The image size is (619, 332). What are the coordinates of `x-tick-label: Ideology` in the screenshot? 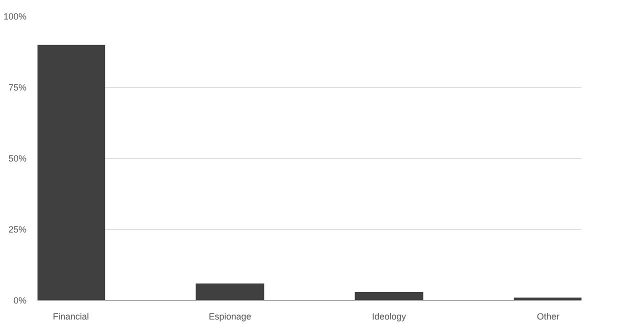 It's located at (389, 317).